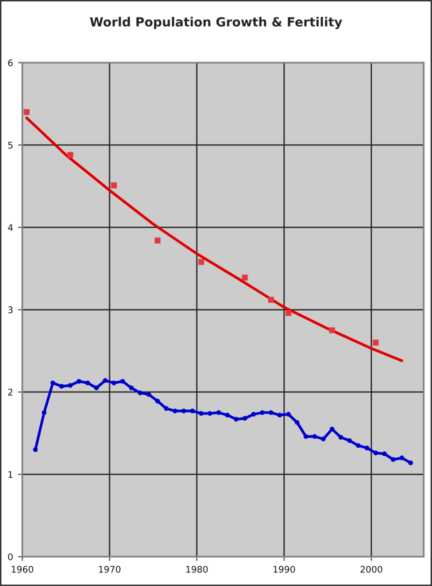 This screenshot has height=586, width=432. I want to click on y-tick-label: 6, so click(10, 62).